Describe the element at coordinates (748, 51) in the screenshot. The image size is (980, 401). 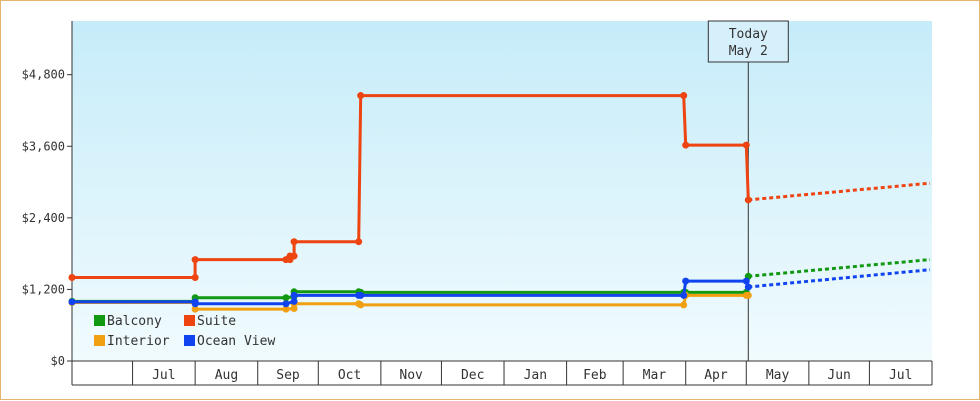
I see `today-date-label: May 2` at that location.